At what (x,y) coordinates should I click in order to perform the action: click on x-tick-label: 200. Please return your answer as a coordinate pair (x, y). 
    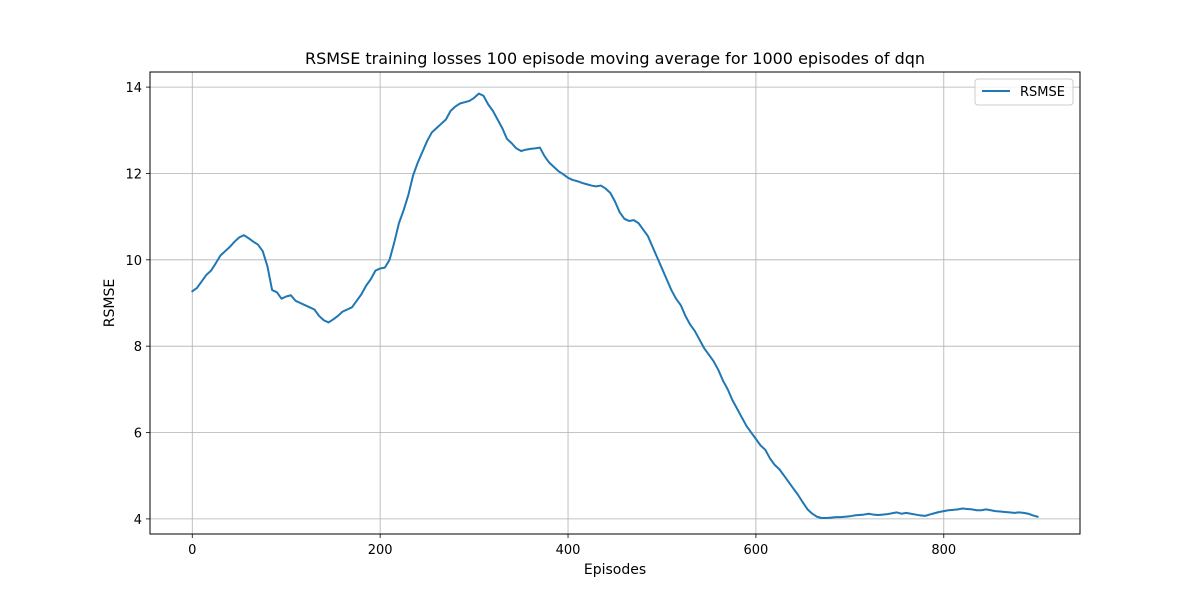
    Looking at the image, I should click on (380, 550).